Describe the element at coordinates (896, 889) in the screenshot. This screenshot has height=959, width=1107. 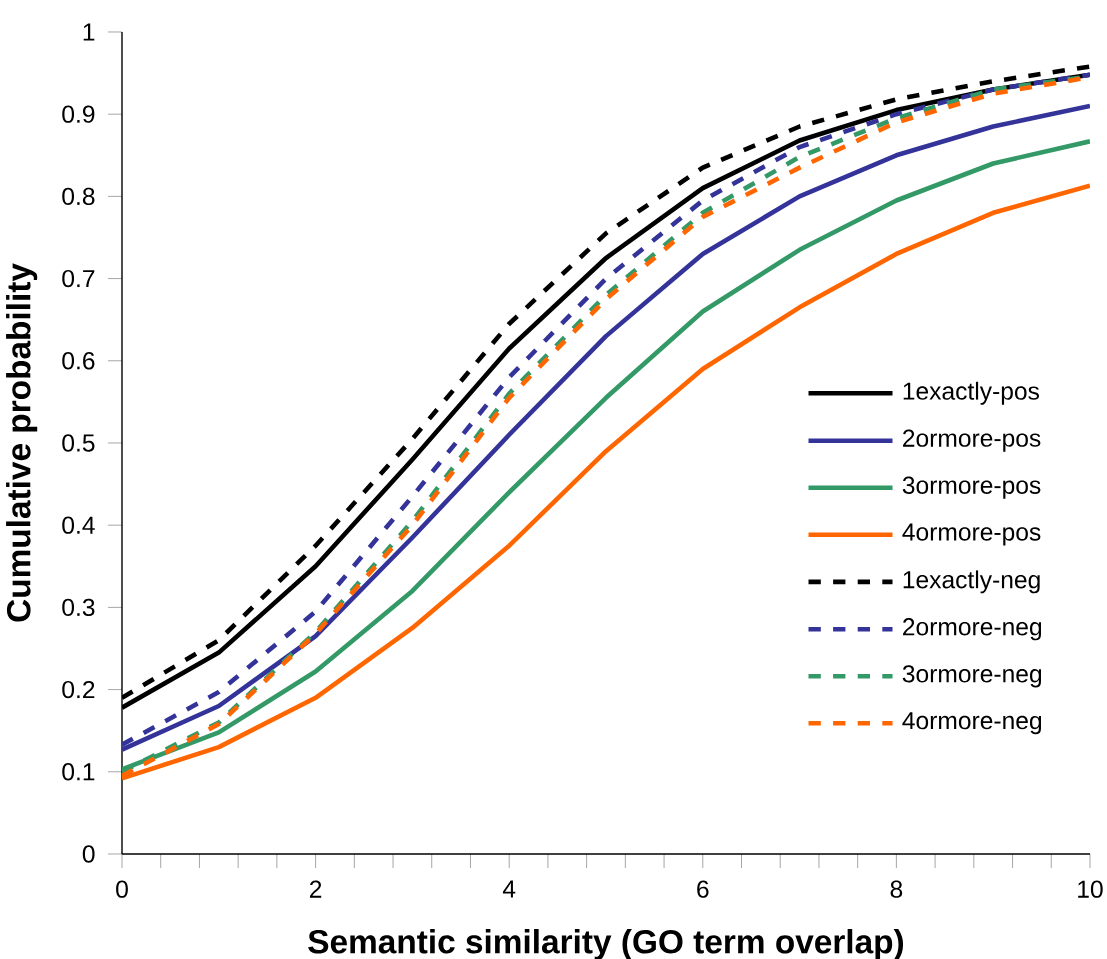
I see `x-tick-label: 8` at that location.